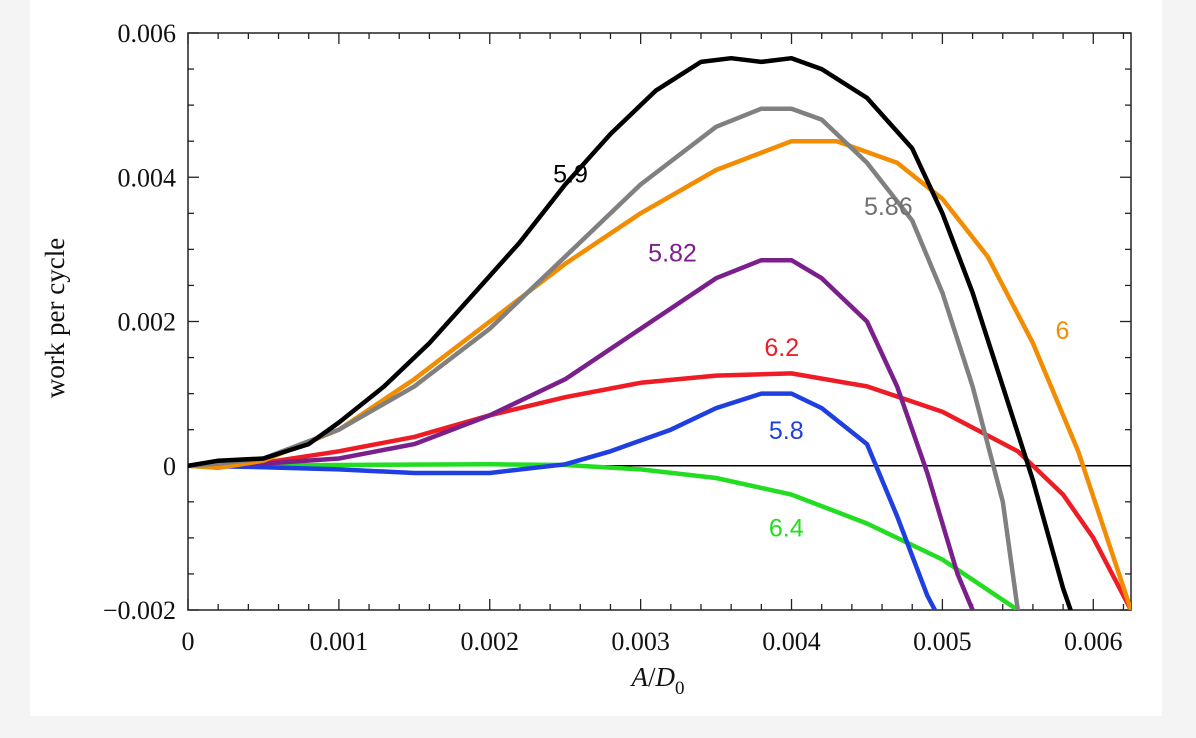 Image resolution: width=1196 pixels, height=738 pixels. I want to click on curve-label-6-4: 6.4, so click(786, 528).